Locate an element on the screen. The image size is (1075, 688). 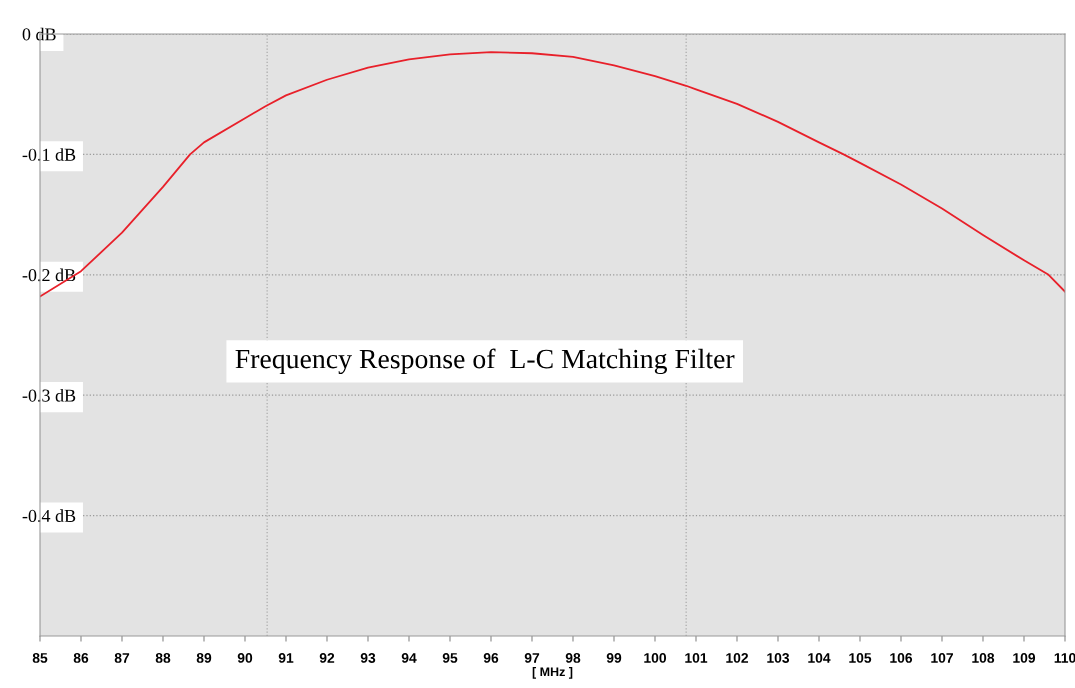
x-tick-label: 92 is located at coordinates (327, 658).